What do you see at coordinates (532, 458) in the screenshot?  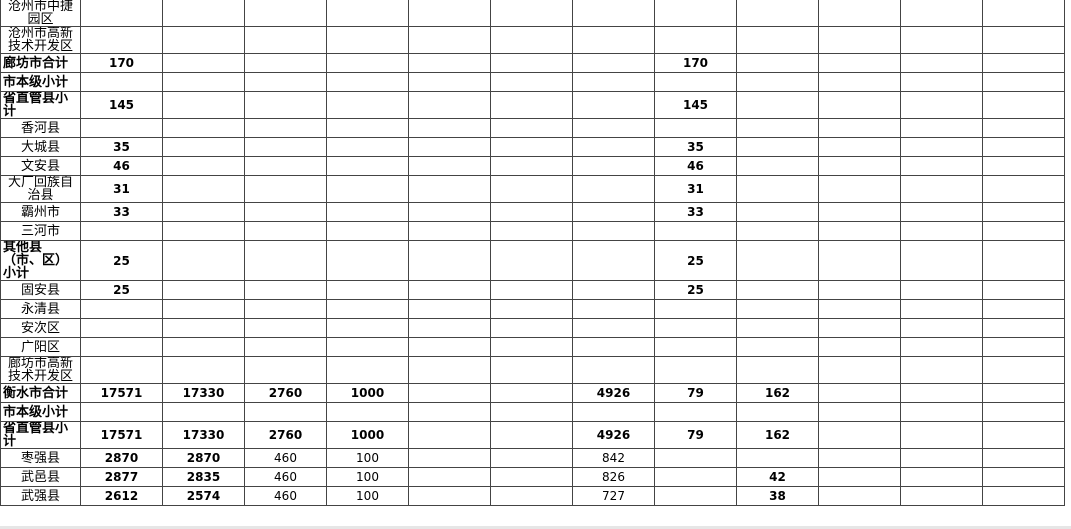 I see `table-row: 枣强县 2870 2870 460 100 842` at bounding box center [532, 458].